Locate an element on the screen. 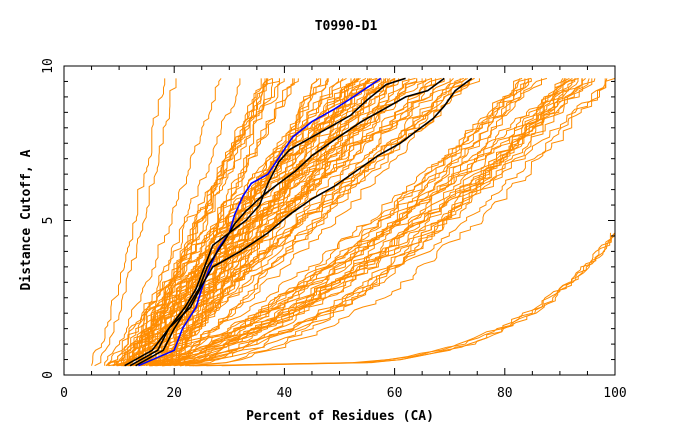 Image resolution: width=680 pixels, height=440 pixels. x-tick-label: 40 is located at coordinates (285, 393).